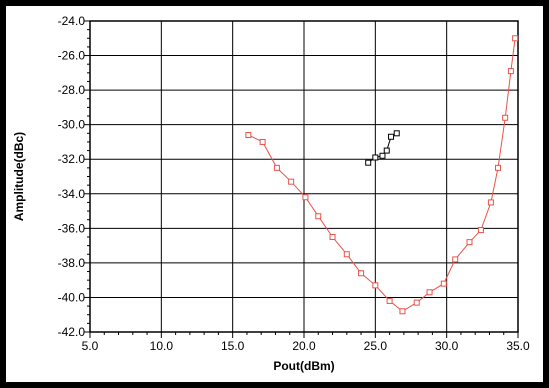 Image resolution: width=549 pixels, height=388 pixels. Describe the element at coordinates (72, 21) in the screenshot. I see `y-tick-label: -24.0` at that location.